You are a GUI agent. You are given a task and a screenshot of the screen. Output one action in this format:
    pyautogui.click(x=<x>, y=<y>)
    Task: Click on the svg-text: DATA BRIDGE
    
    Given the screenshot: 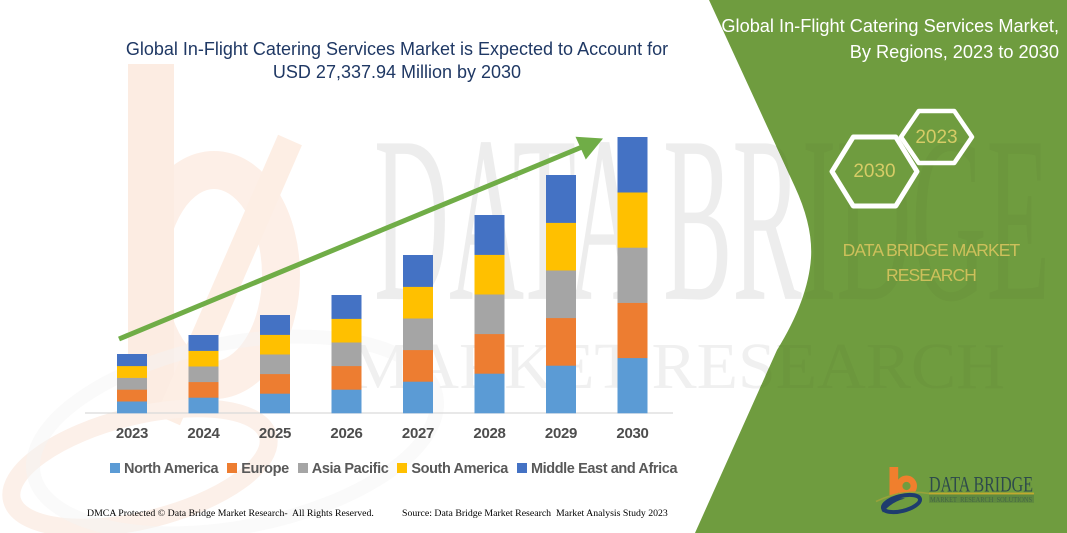 What is the action you would take?
    pyautogui.click(x=981, y=484)
    